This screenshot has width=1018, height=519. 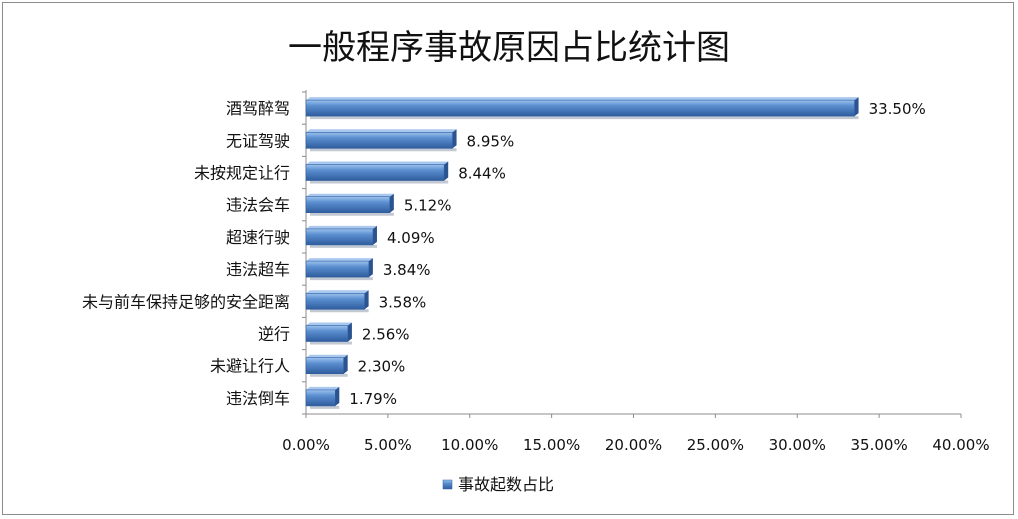 What do you see at coordinates (879, 445) in the screenshot?
I see `x-tick-label: 35.00%` at bounding box center [879, 445].